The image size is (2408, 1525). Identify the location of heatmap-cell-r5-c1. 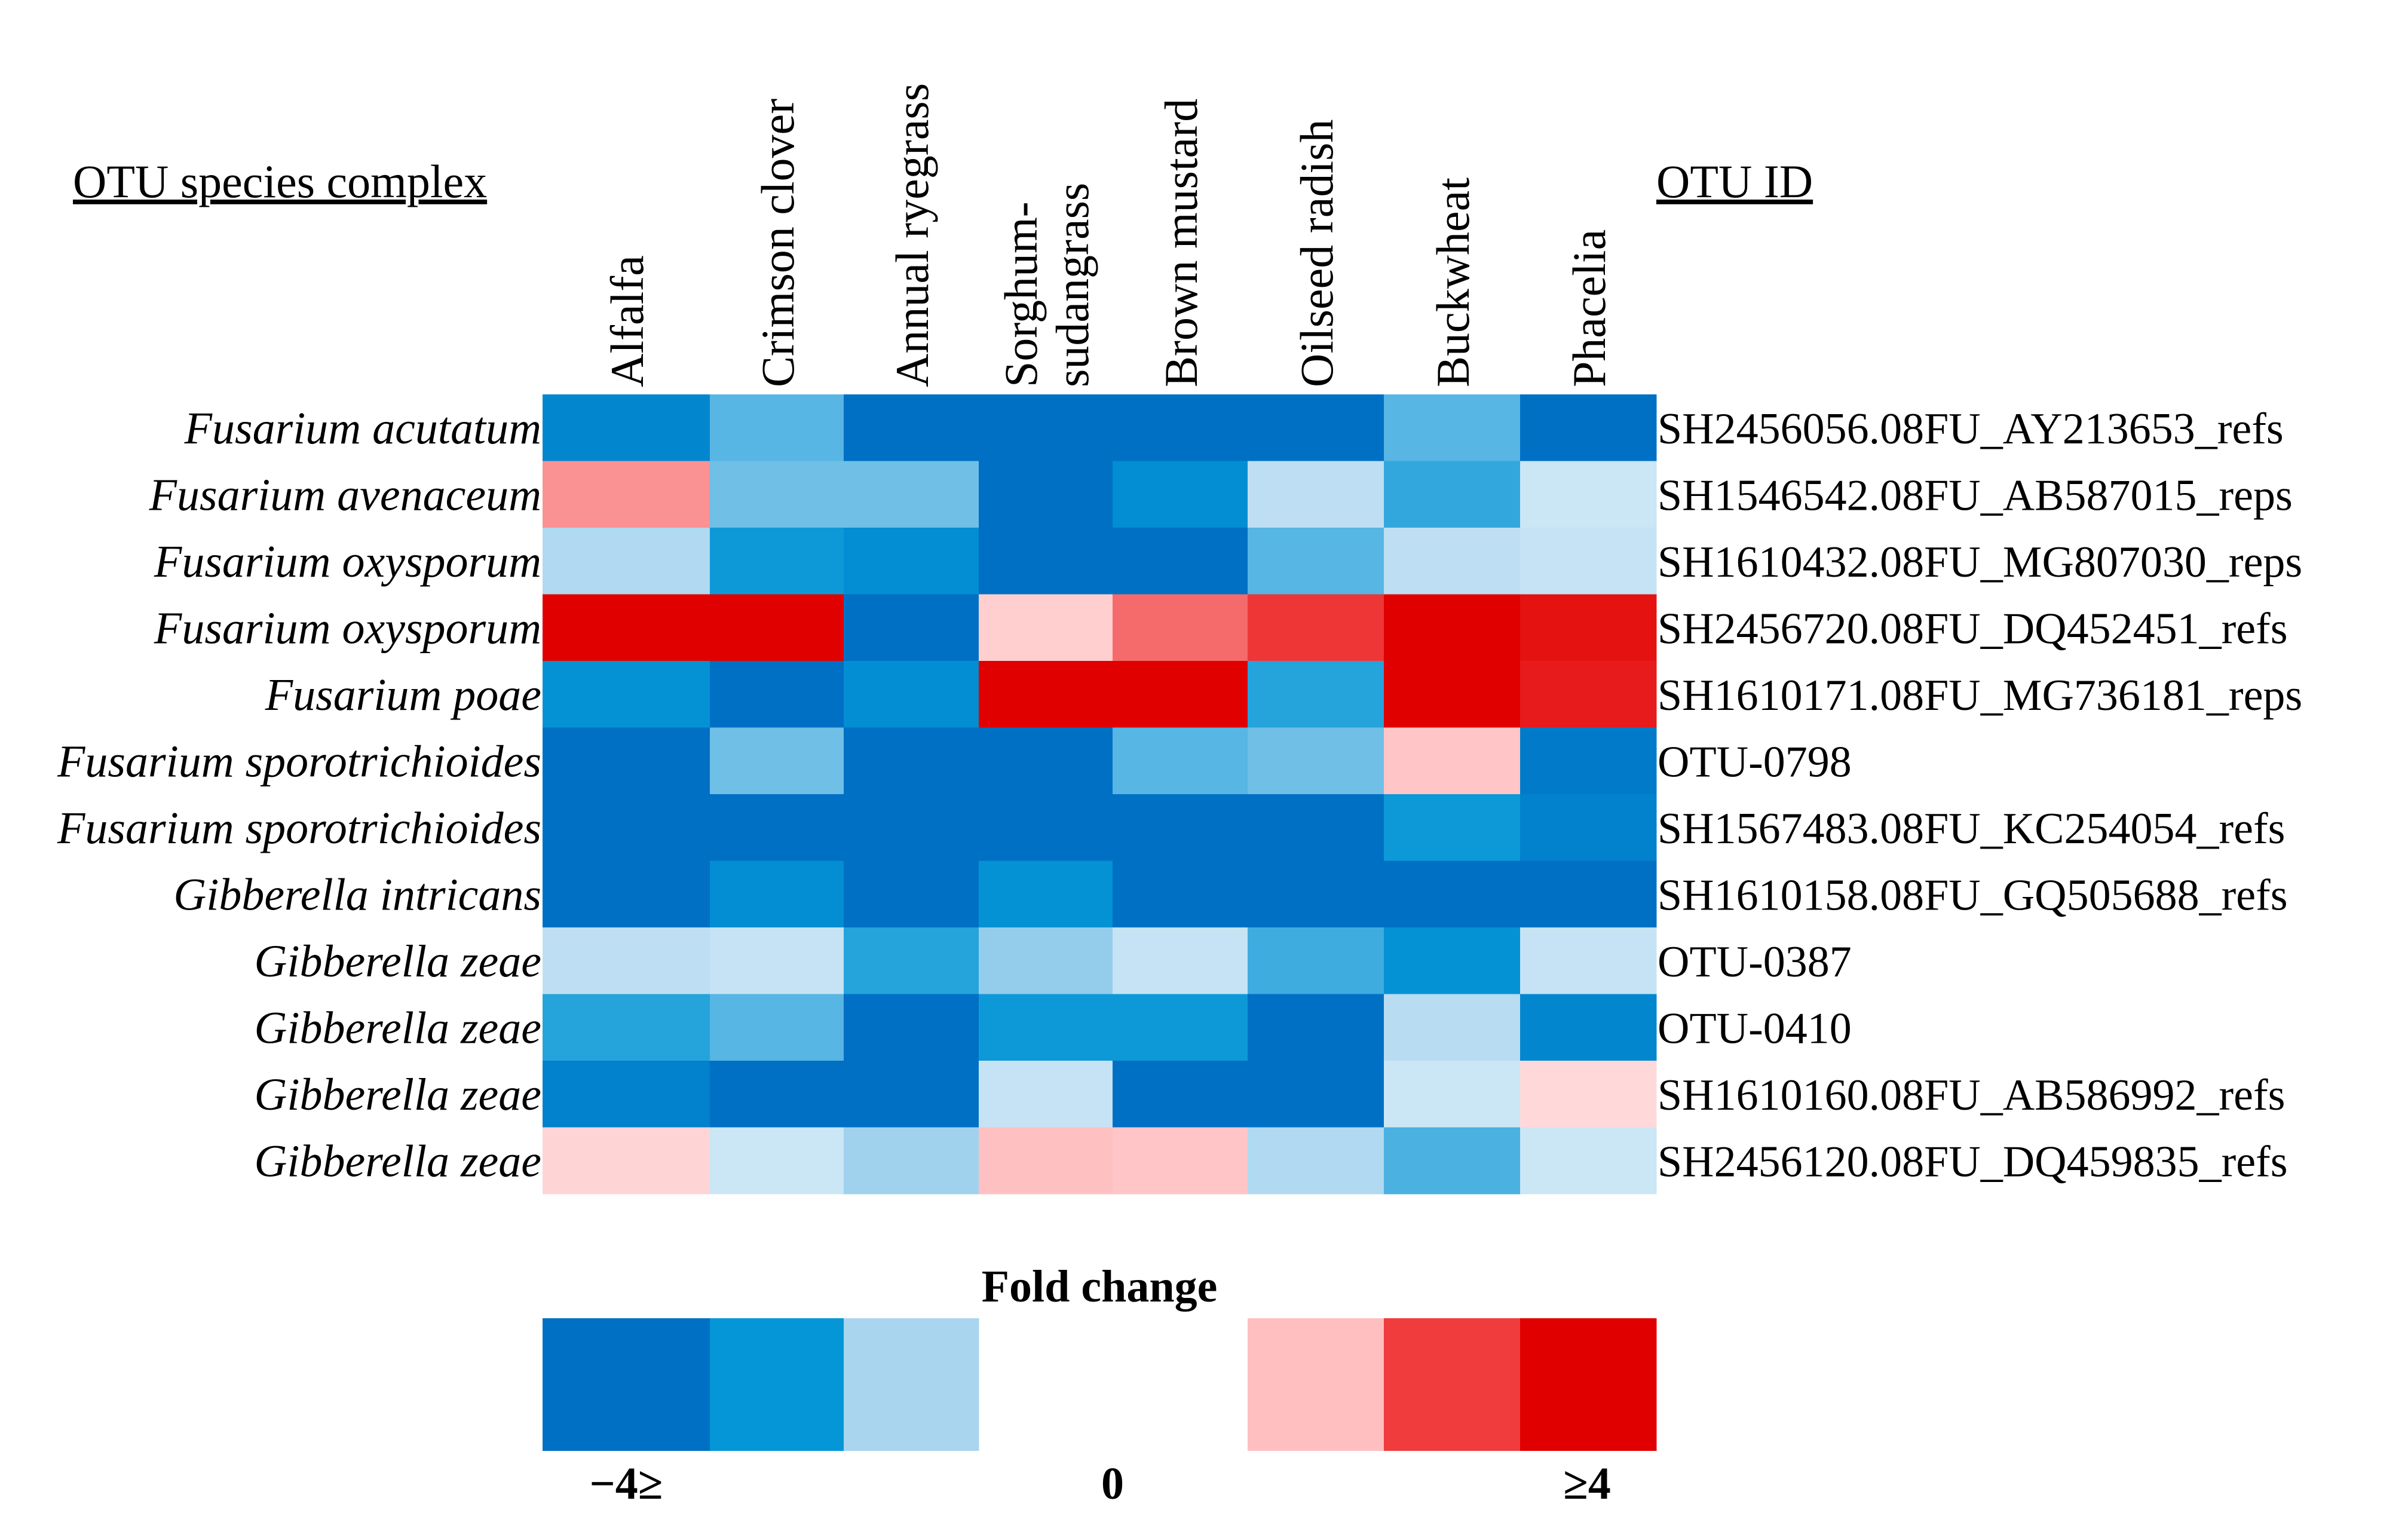
(626, 695).